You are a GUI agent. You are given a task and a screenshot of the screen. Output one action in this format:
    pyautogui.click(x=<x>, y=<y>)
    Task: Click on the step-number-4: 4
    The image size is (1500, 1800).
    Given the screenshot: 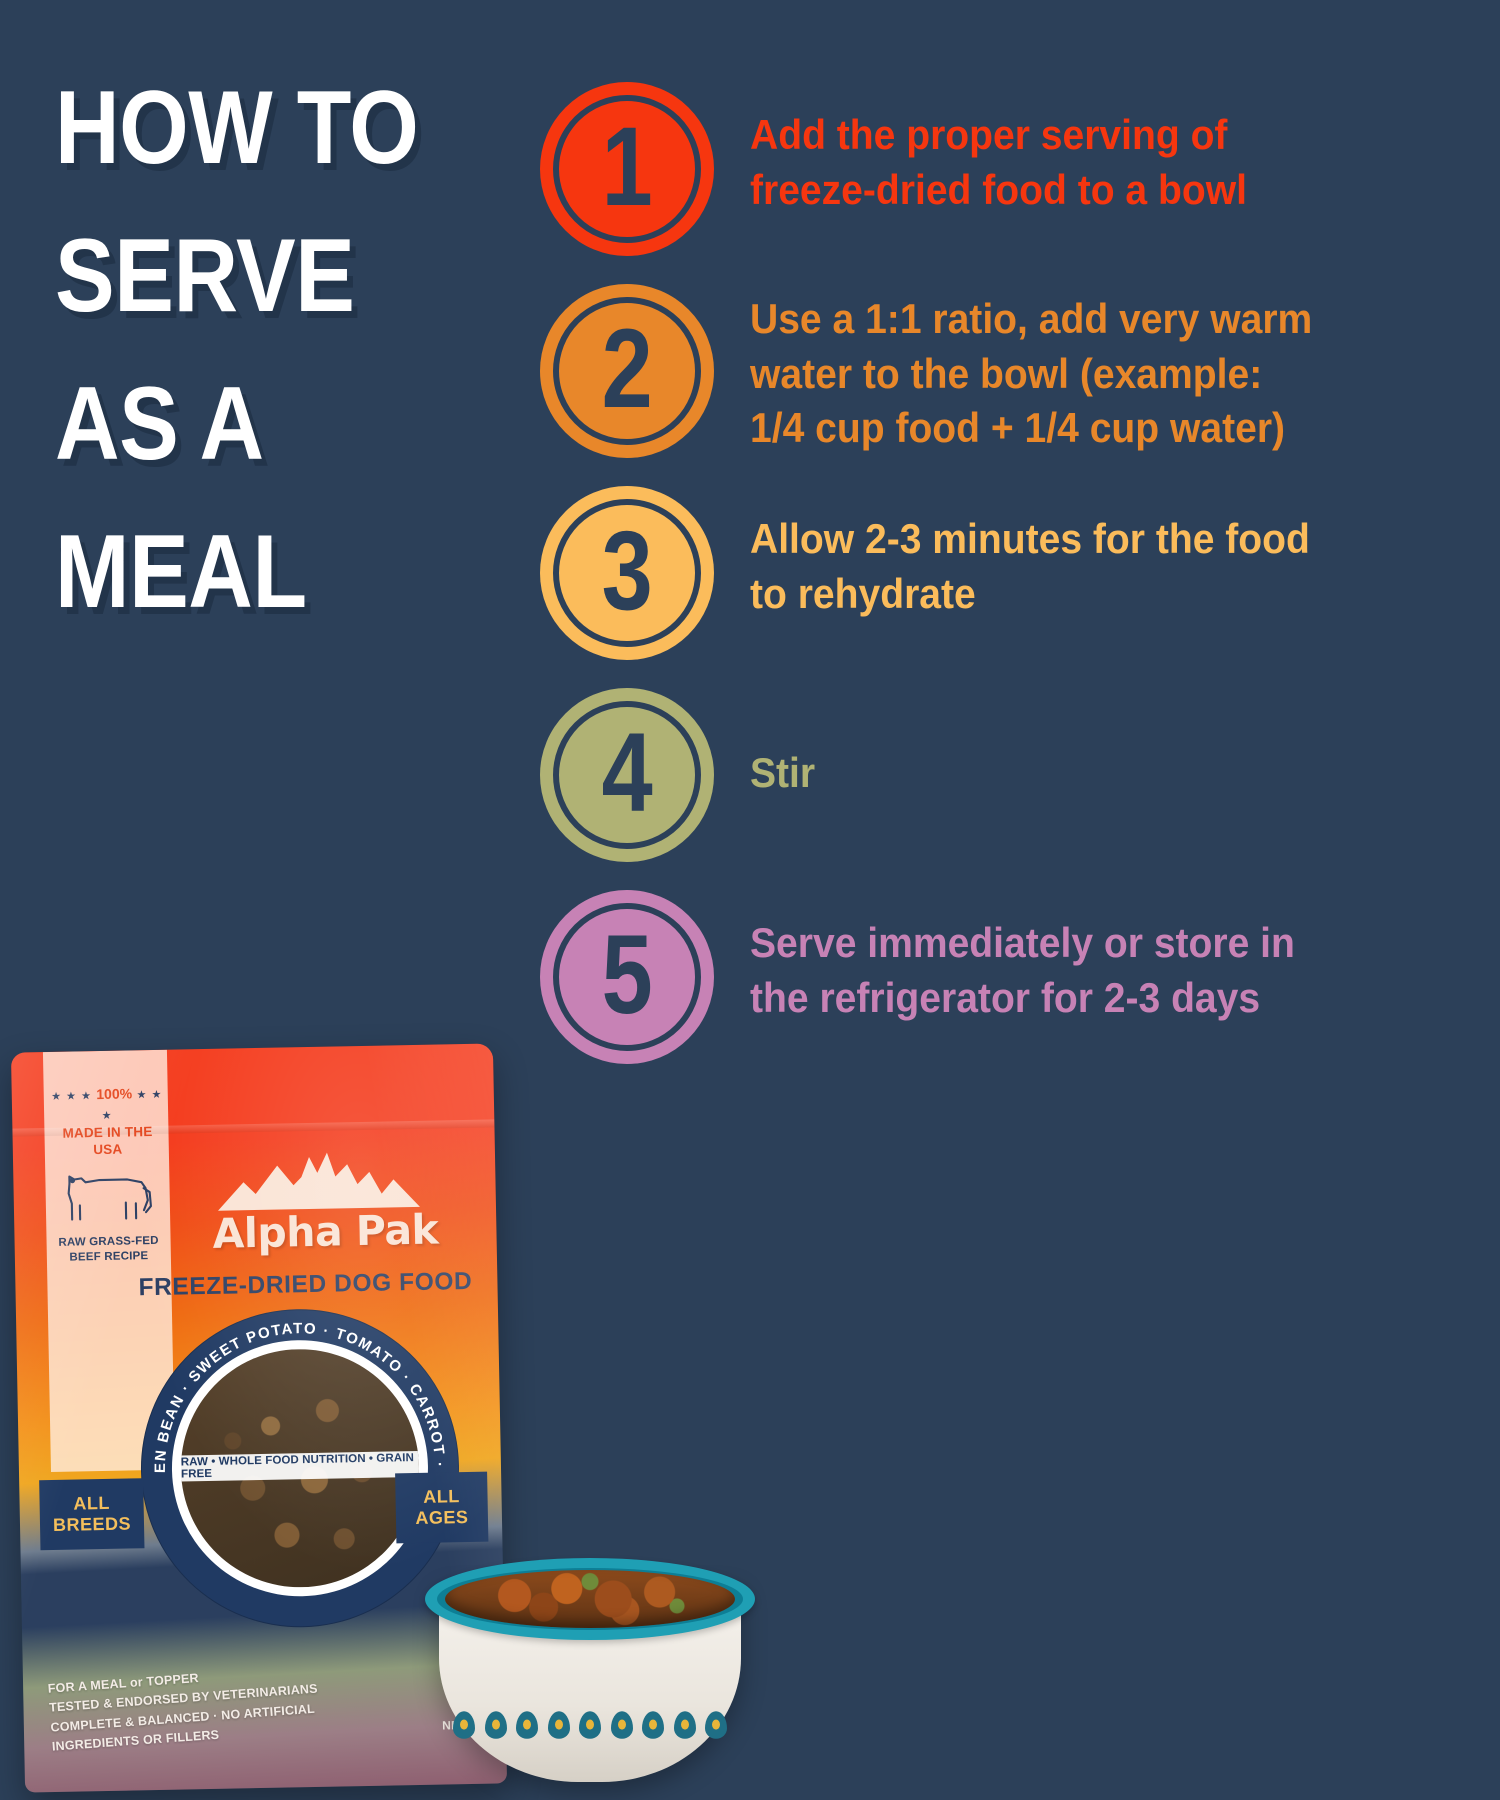 What is the action you would take?
    pyautogui.click(x=627, y=772)
    